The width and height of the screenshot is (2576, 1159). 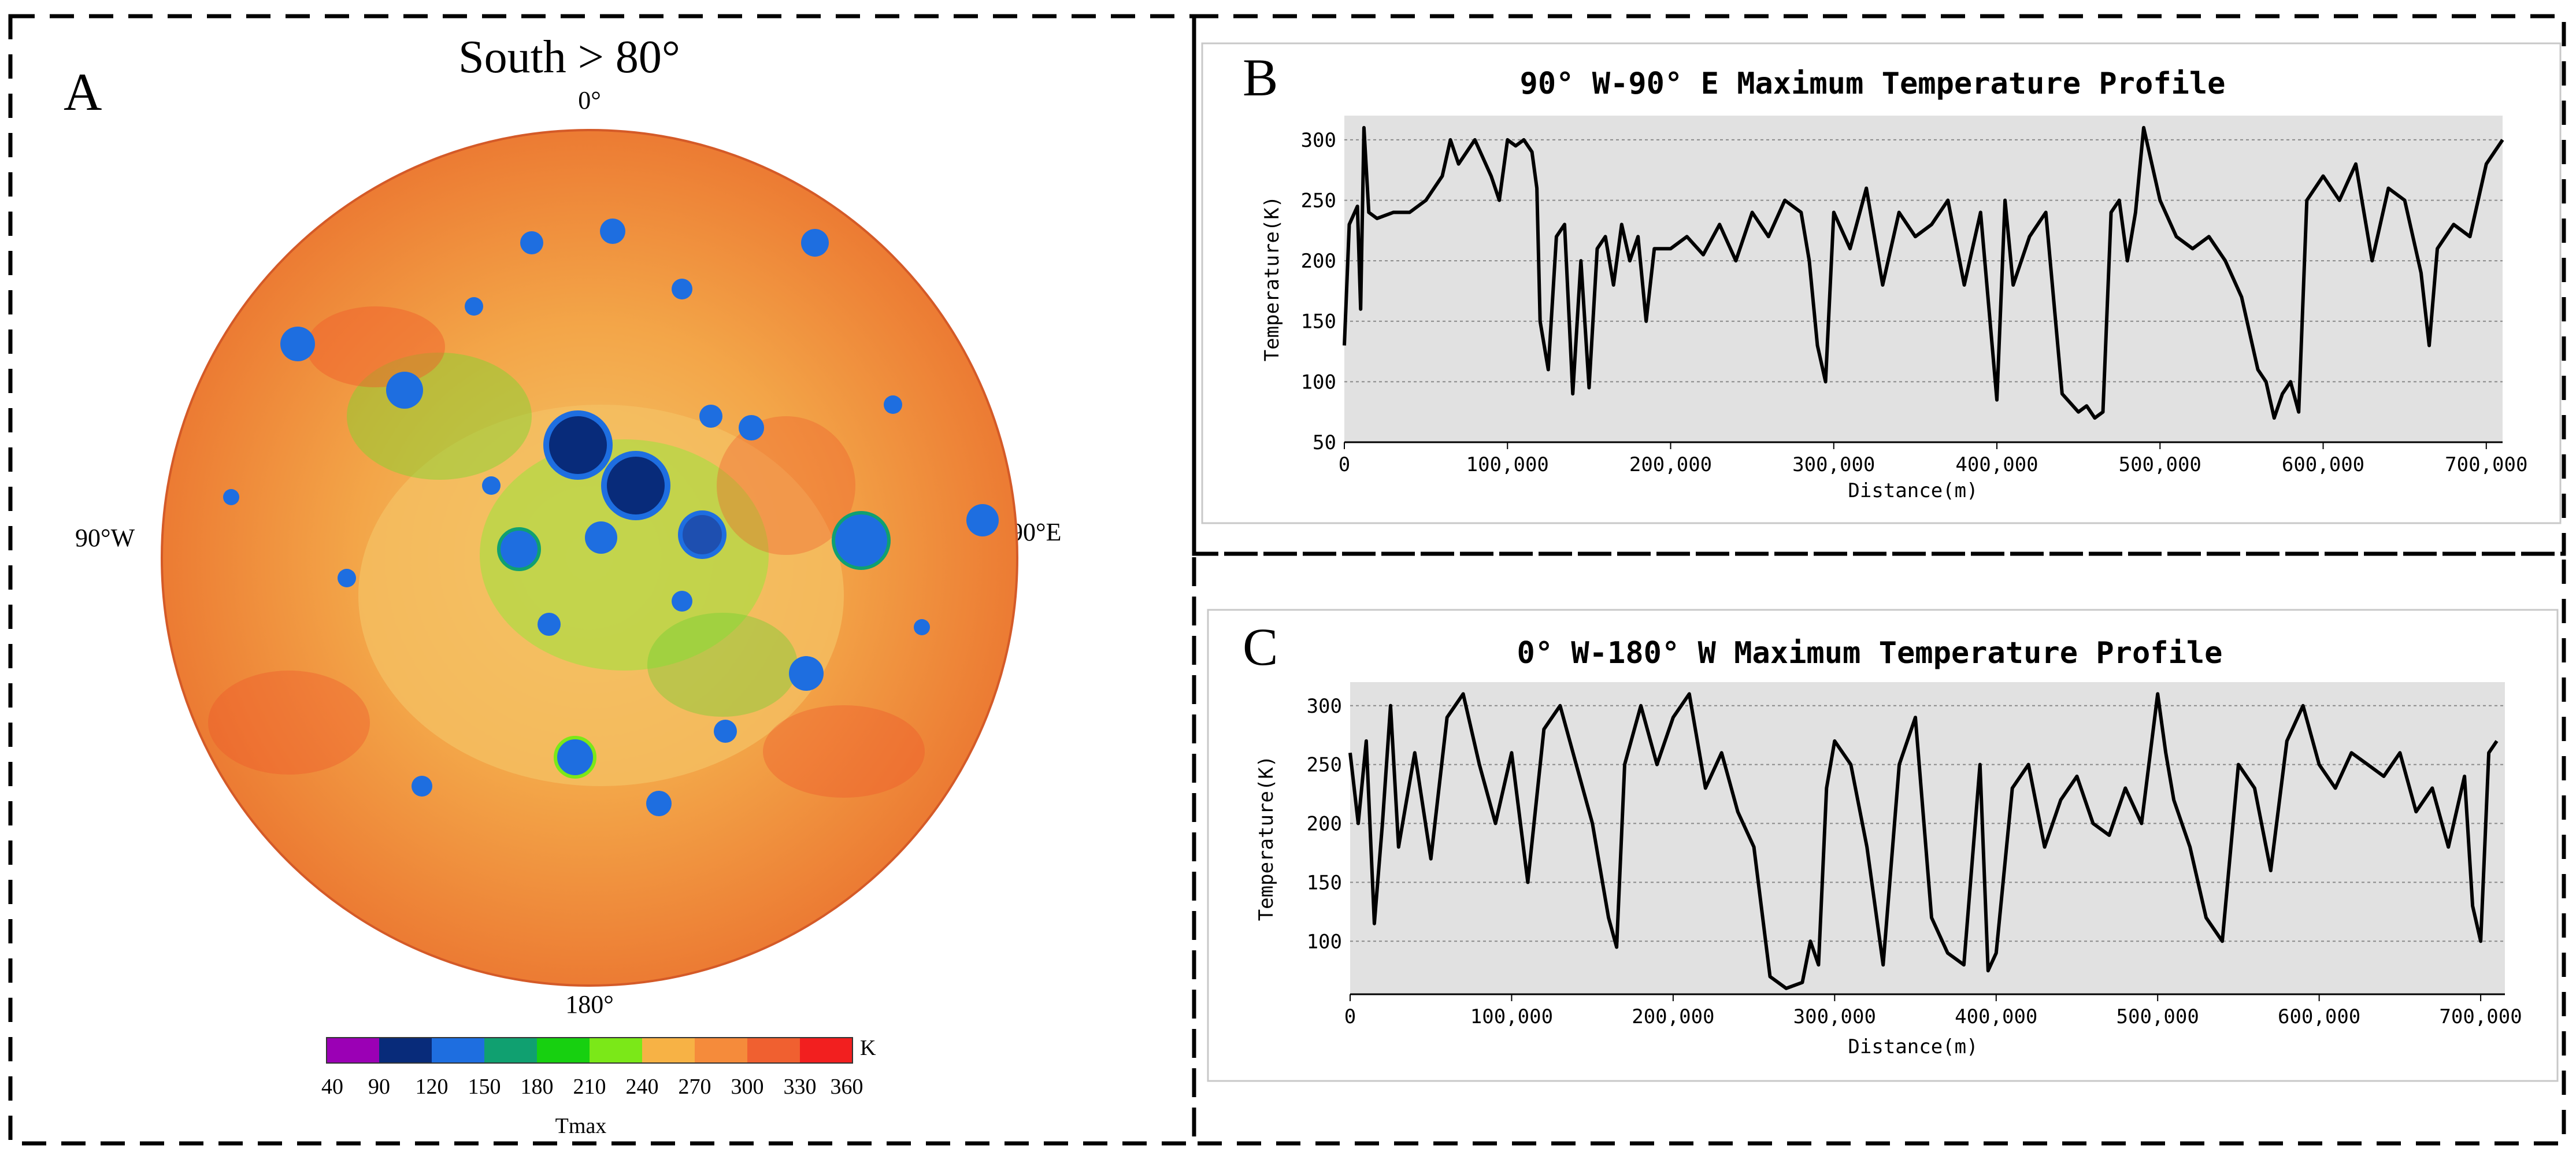 What do you see at coordinates (1324, 941) in the screenshot?
I see `chart-c-ytick-label: 100` at bounding box center [1324, 941].